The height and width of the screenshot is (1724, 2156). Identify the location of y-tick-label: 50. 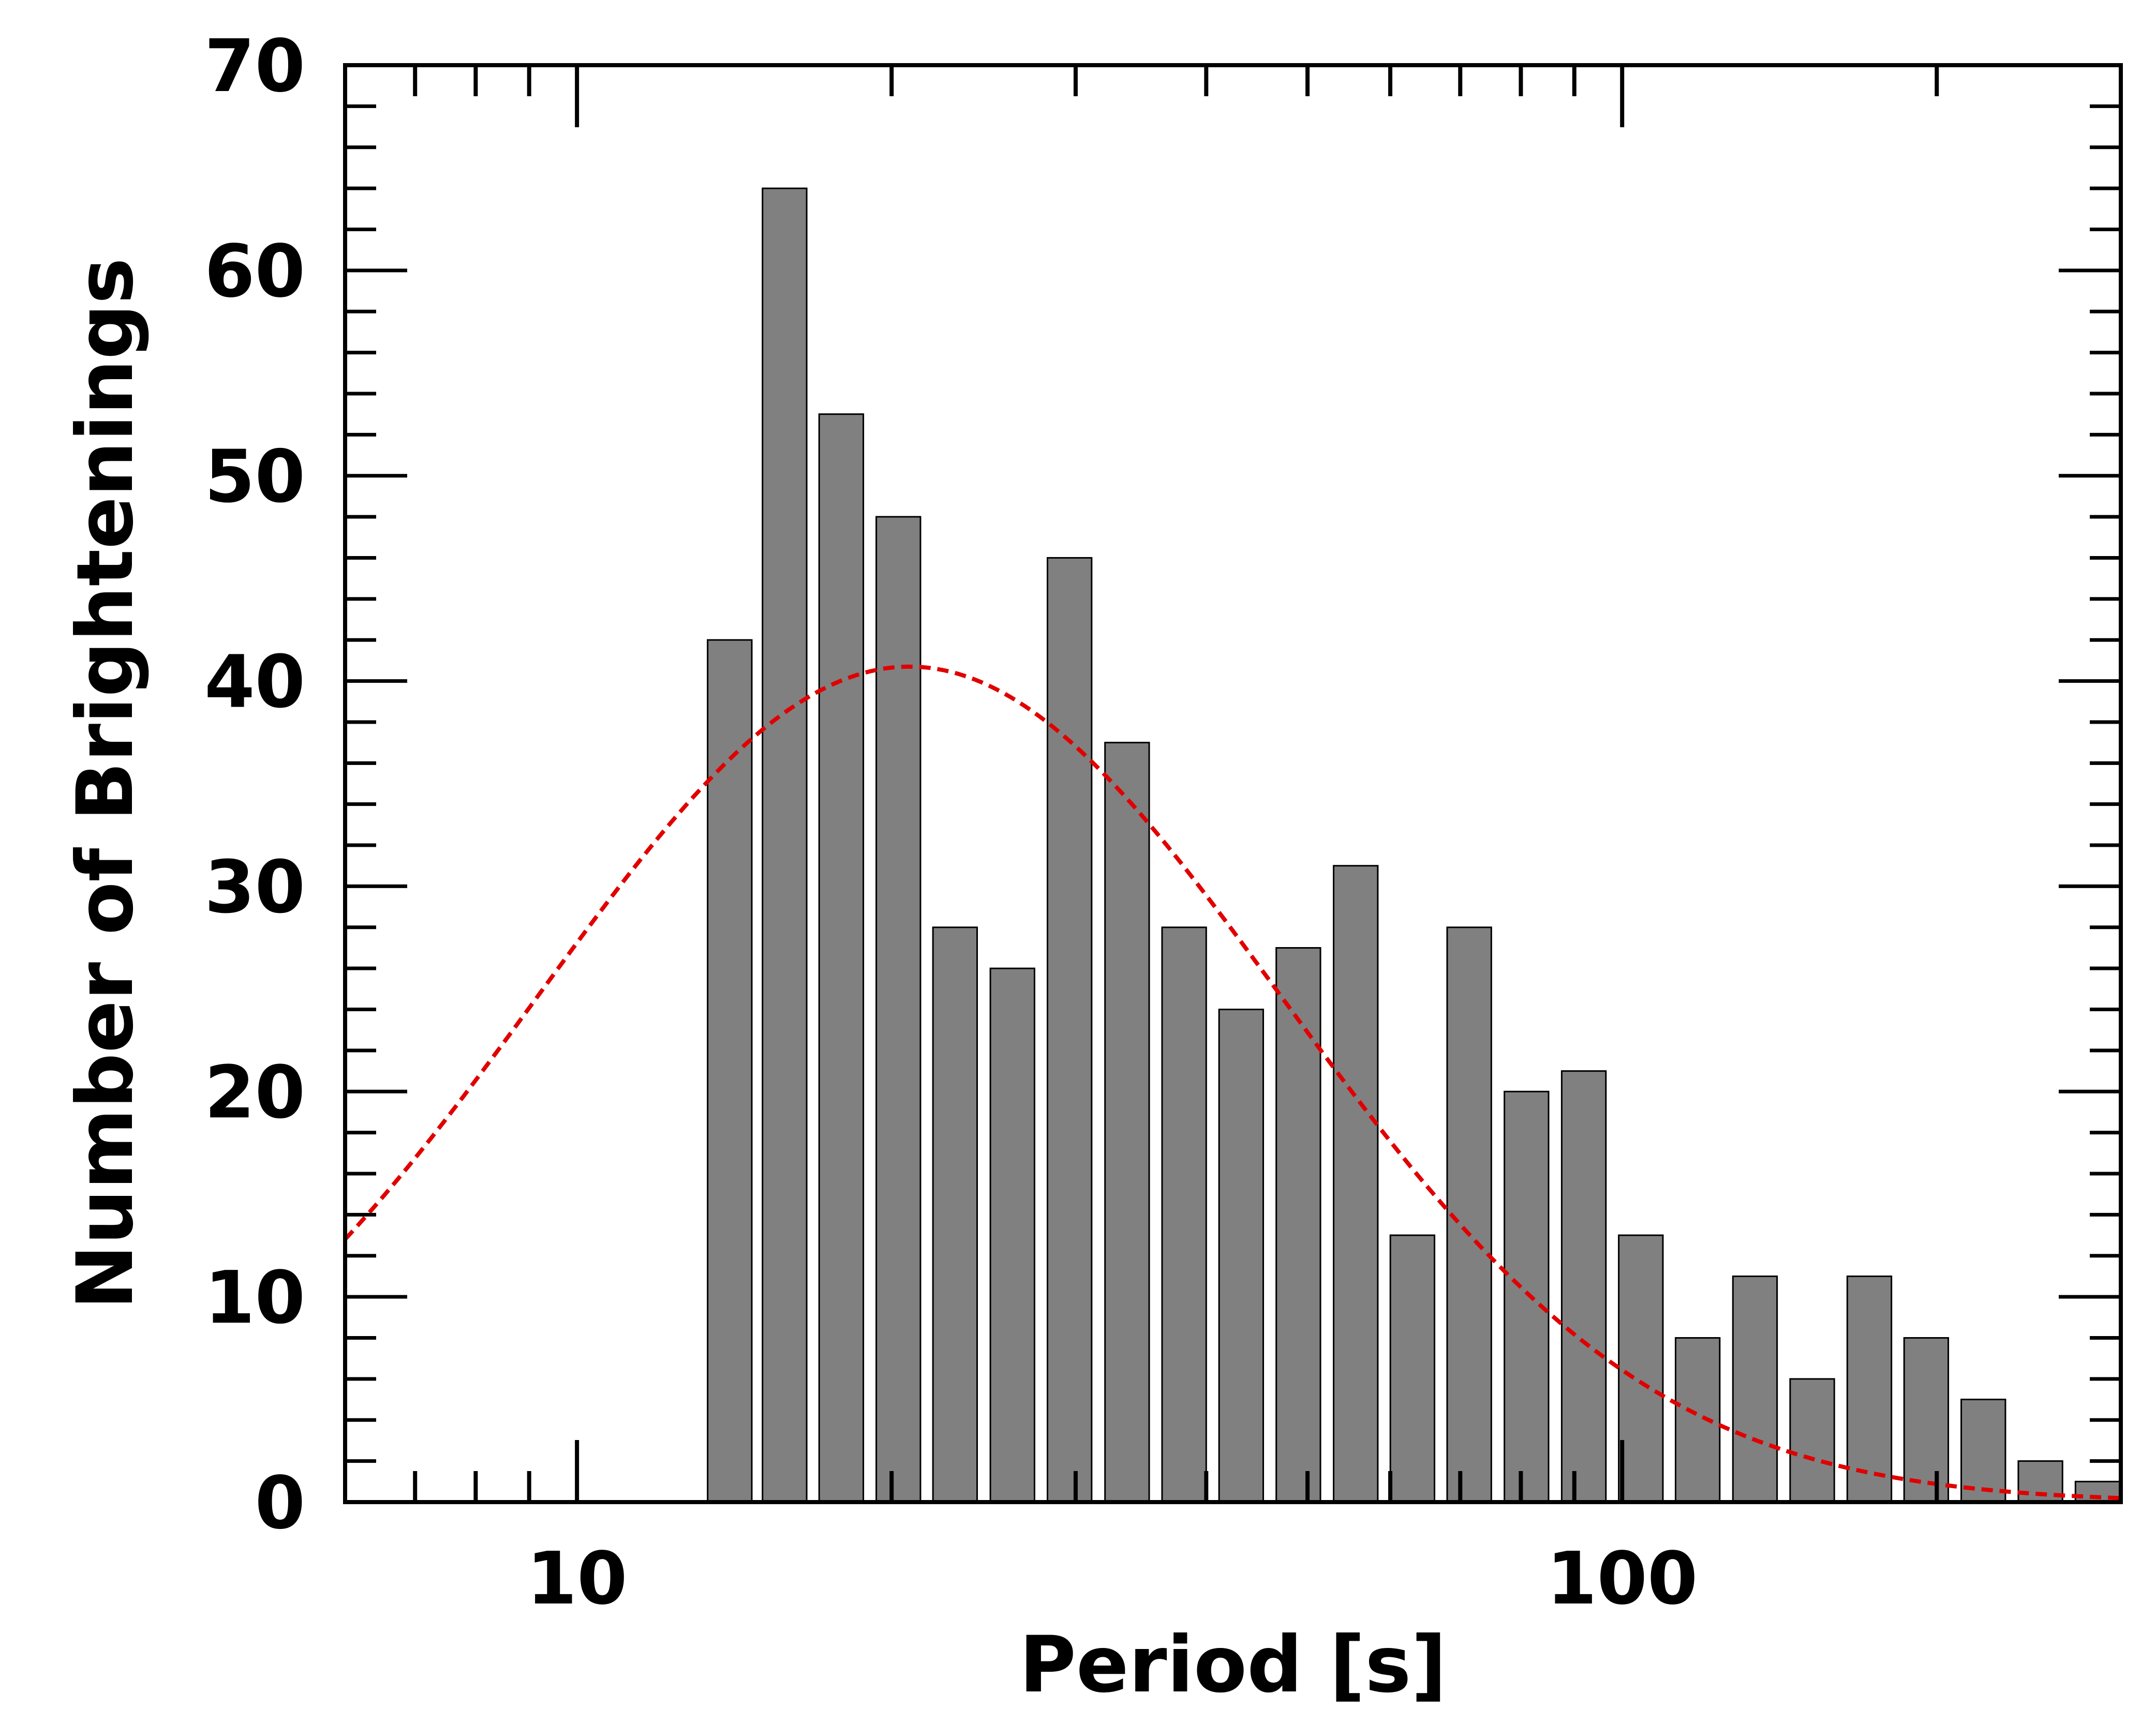
(254, 477).